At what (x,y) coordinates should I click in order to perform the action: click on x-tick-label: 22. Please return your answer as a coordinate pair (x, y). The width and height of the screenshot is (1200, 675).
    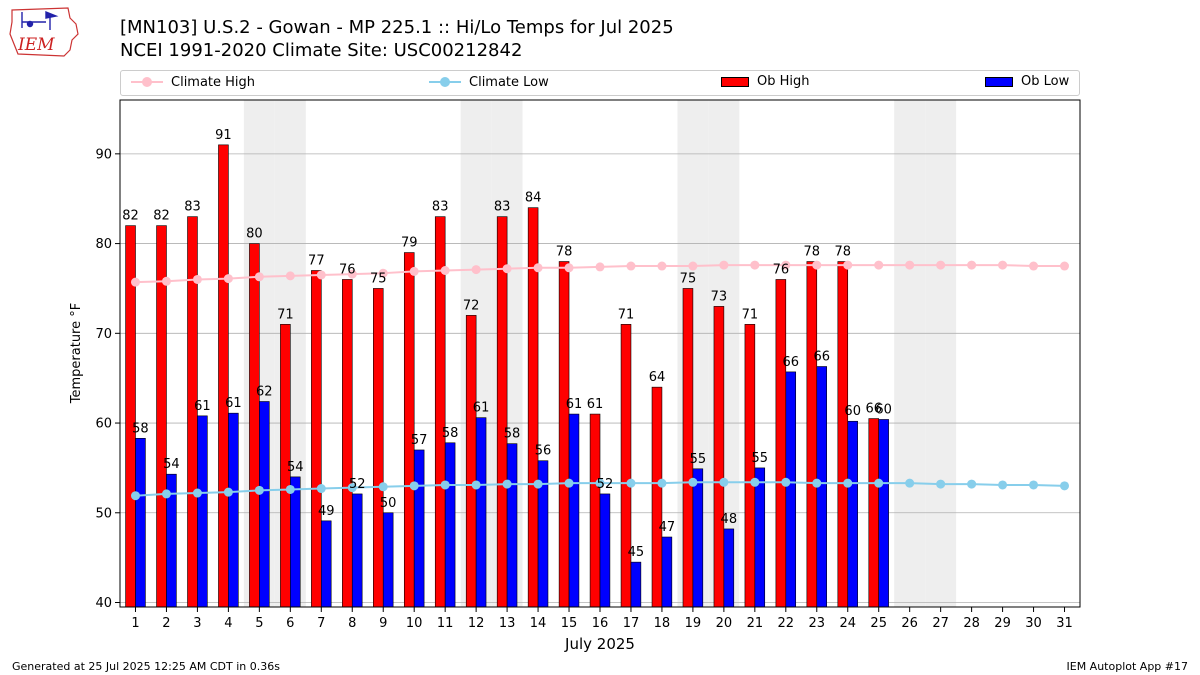
    Looking at the image, I should click on (786, 623).